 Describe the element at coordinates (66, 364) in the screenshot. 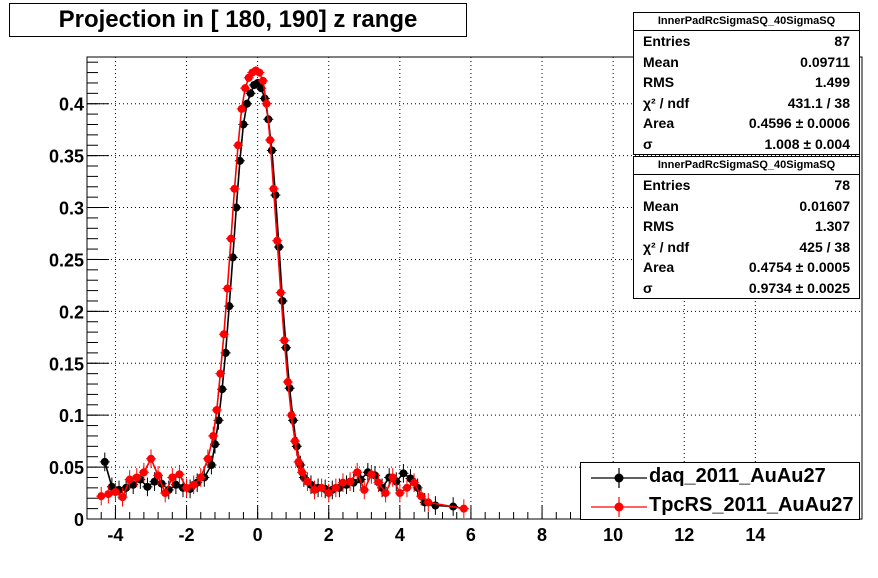

I see `y-tick-label: 0.15` at that location.